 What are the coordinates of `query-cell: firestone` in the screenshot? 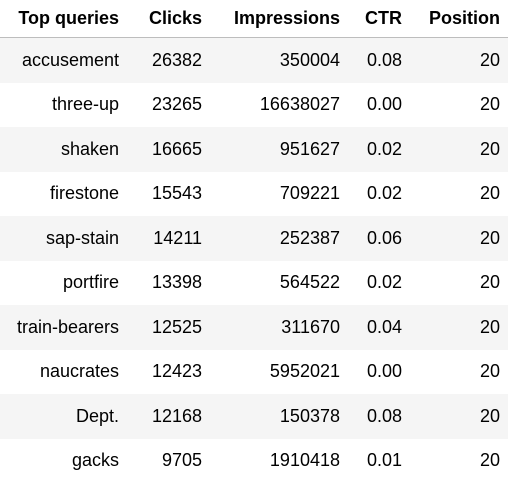 It's located at (63, 194).